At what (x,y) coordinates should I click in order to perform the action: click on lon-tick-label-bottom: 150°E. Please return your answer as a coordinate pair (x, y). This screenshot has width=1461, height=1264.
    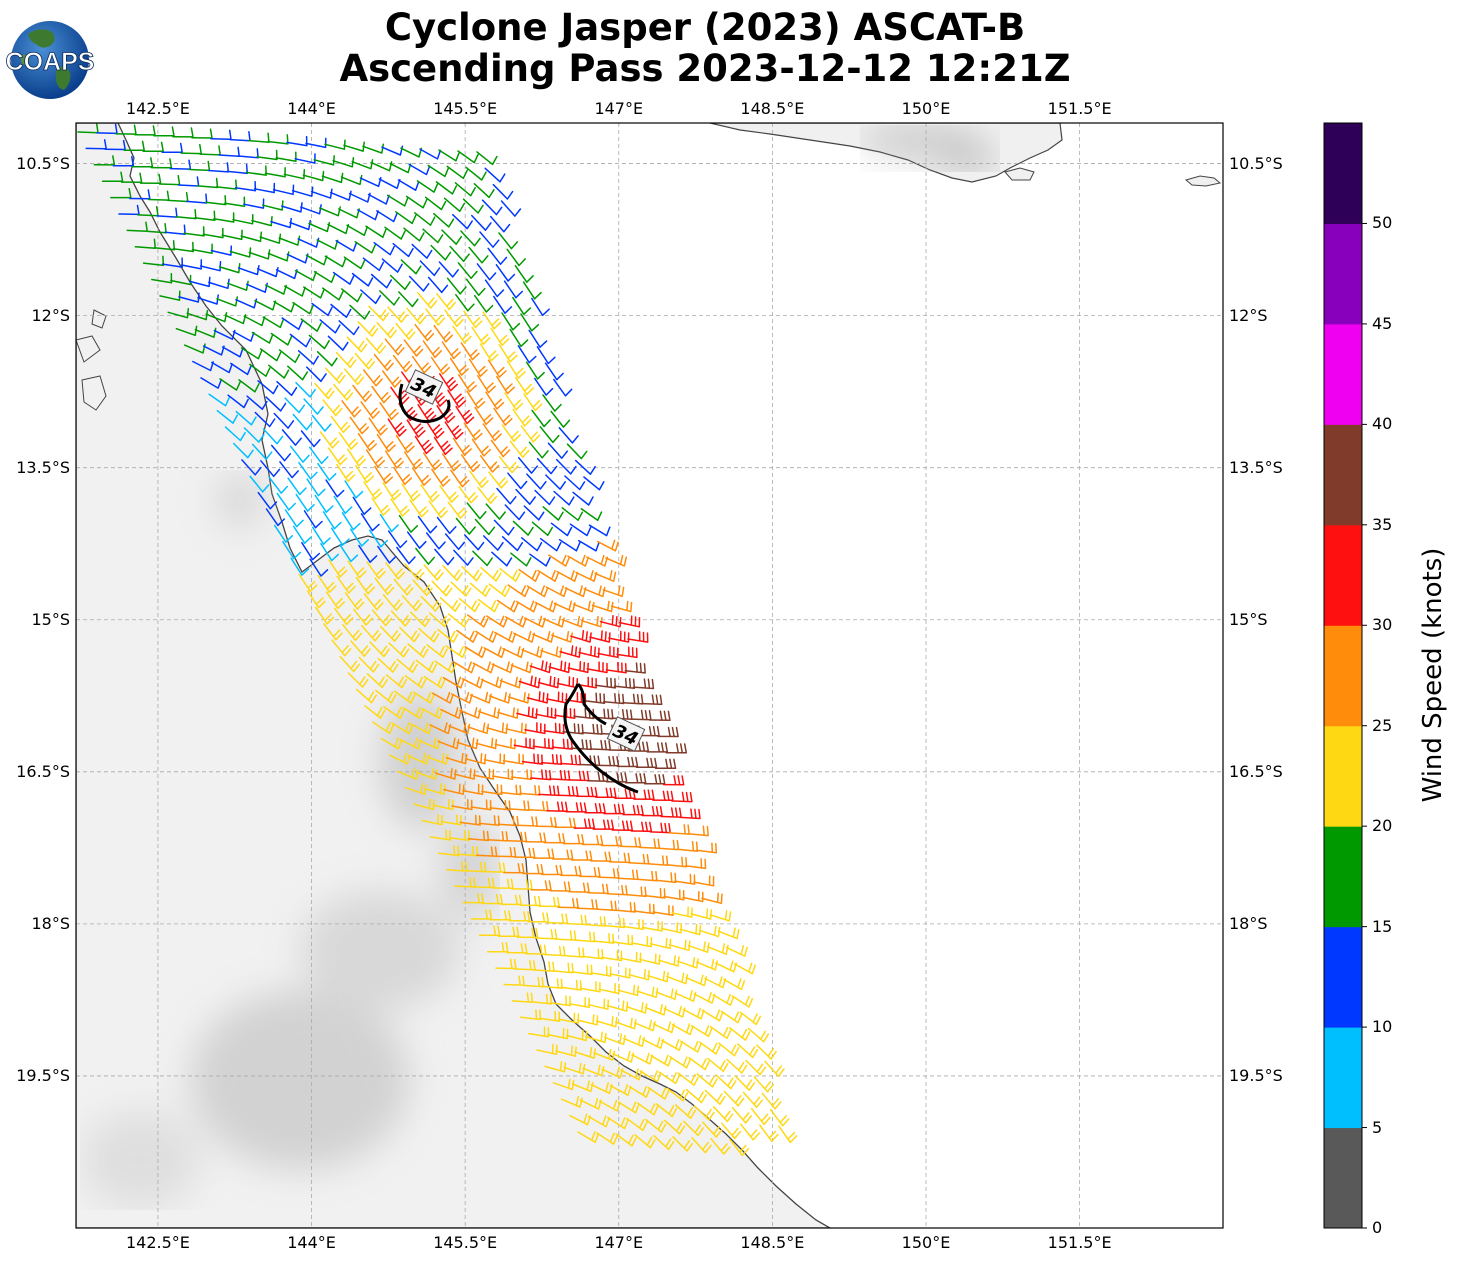
    Looking at the image, I should click on (926, 1242).